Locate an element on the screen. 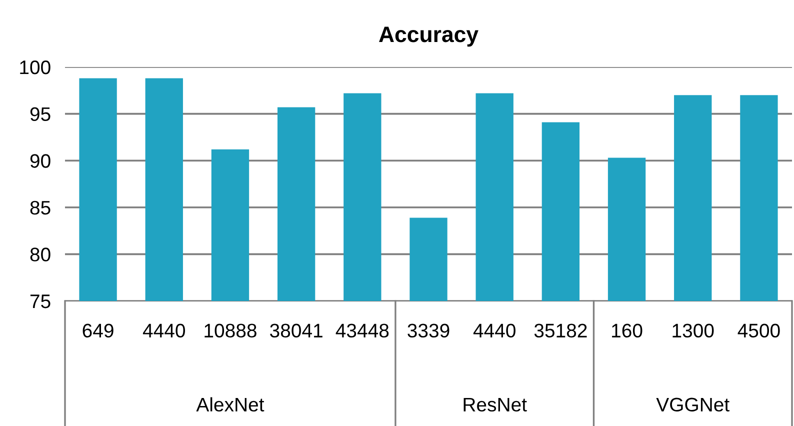  x-tick-label: 4500 is located at coordinates (759, 331).